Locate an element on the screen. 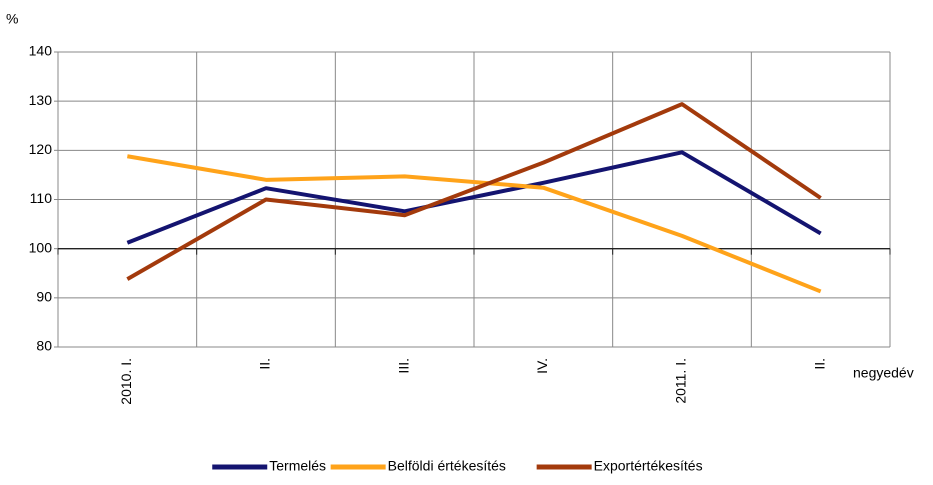  legend-label: Belföldi értékesítés is located at coordinates (447, 466).